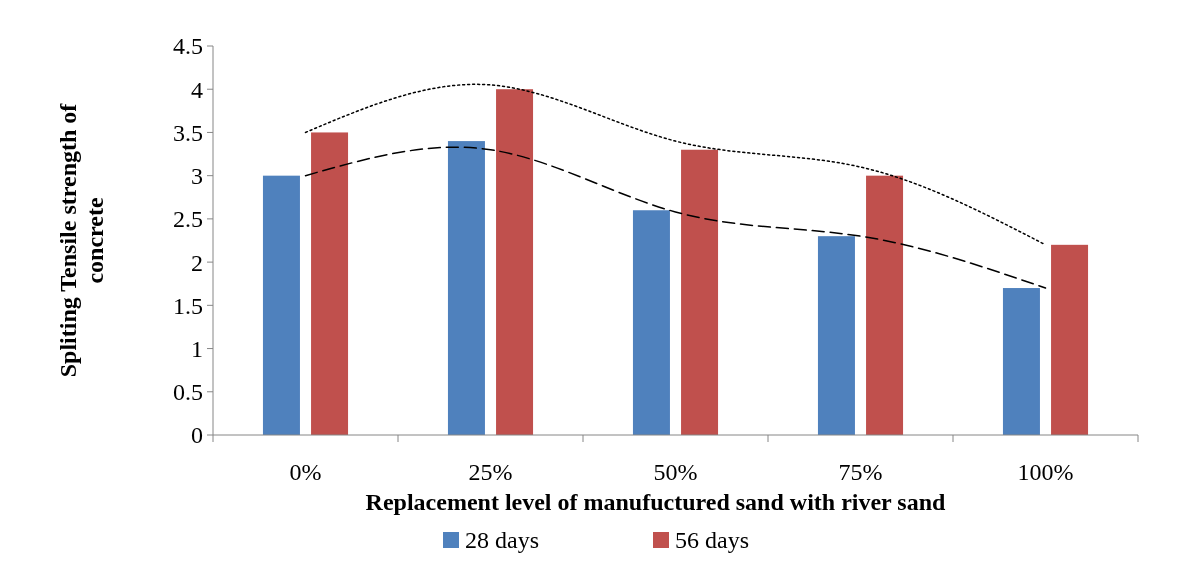 The height and width of the screenshot is (569, 1177). What do you see at coordinates (860, 472) in the screenshot?
I see `x-tick-label: 75%` at bounding box center [860, 472].